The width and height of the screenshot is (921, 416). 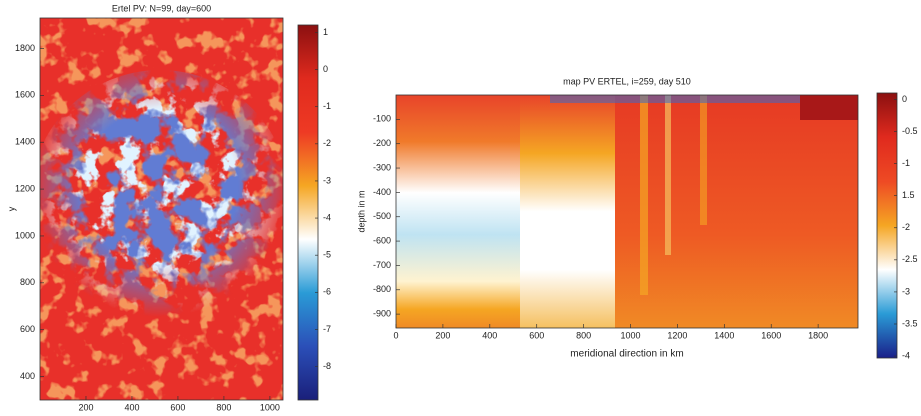 What do you see at coordinates (395, 335) in the screenshot?
I see `x-tick-label: 0` at bounding box center [395, 335].